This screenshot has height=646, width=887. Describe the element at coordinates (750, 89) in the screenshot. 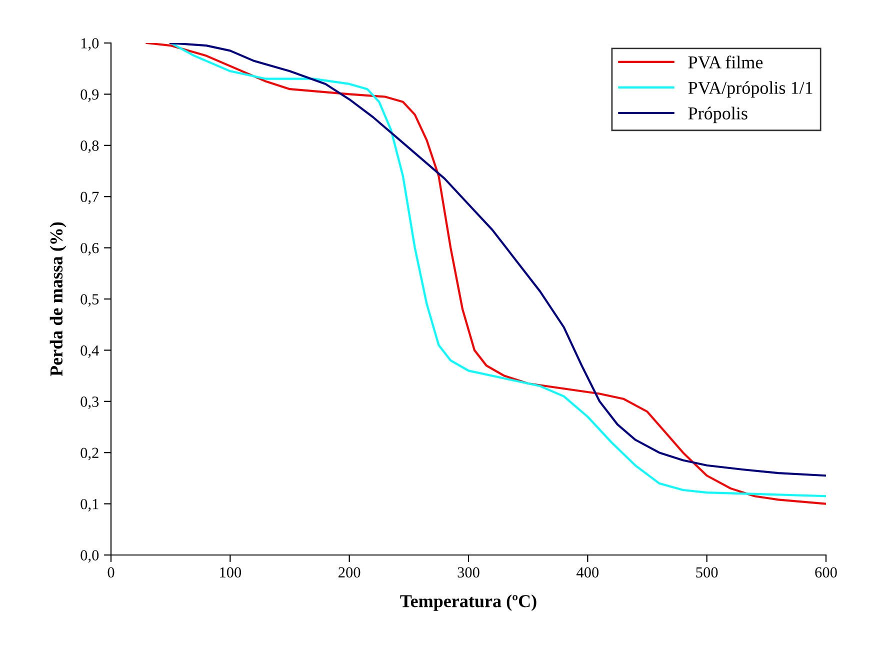

I see `legend-label: PVA/própolis 1/1` at that location.